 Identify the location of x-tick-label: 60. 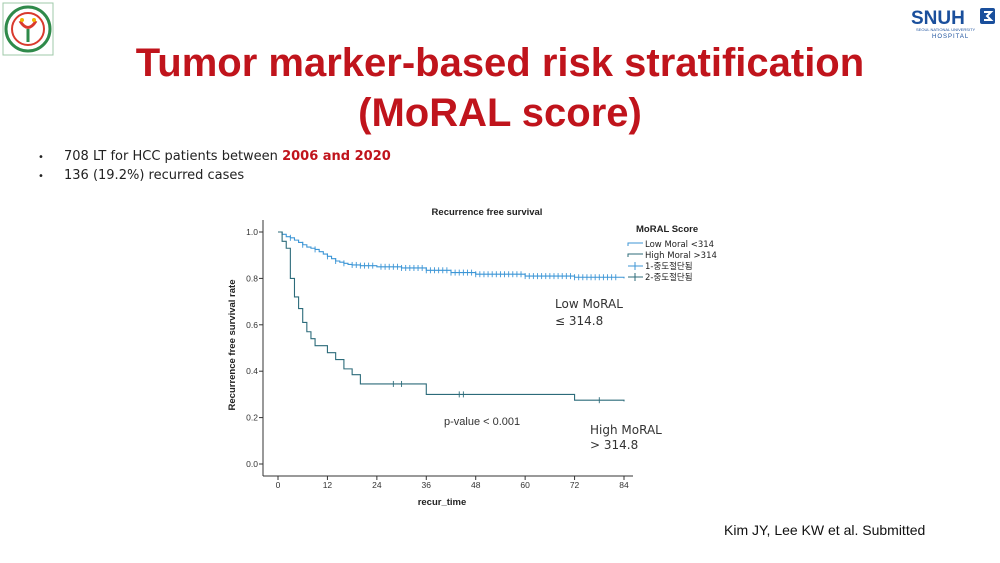
(525, 485).